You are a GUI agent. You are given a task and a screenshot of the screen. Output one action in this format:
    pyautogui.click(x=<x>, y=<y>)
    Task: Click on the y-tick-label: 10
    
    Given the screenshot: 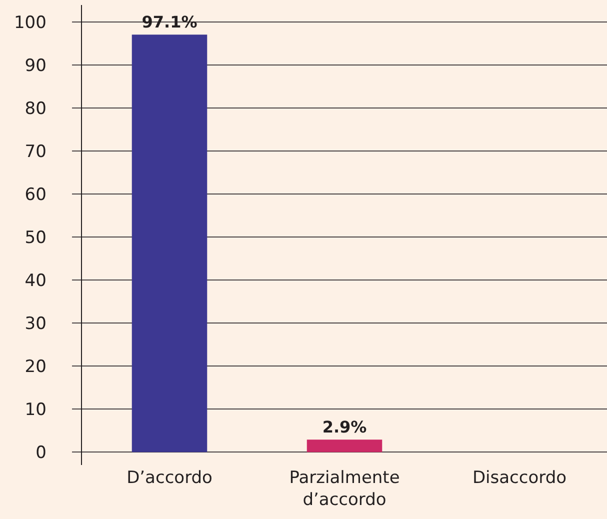 What is the action you would take?
    pyautogui.click(x=35, y=410)
    